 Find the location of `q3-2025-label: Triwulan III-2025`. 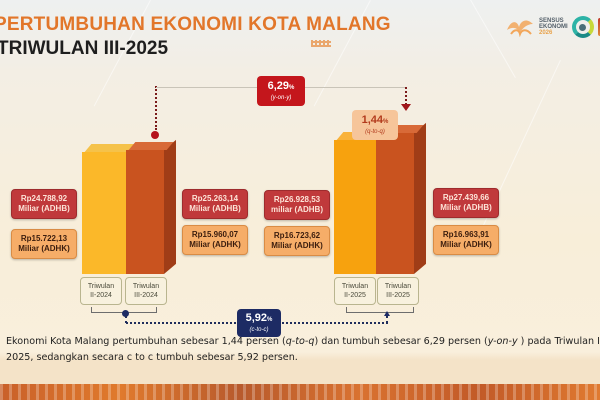

q3-2025-label: Triwulan III-2025 is located at coordinates (398, 291).